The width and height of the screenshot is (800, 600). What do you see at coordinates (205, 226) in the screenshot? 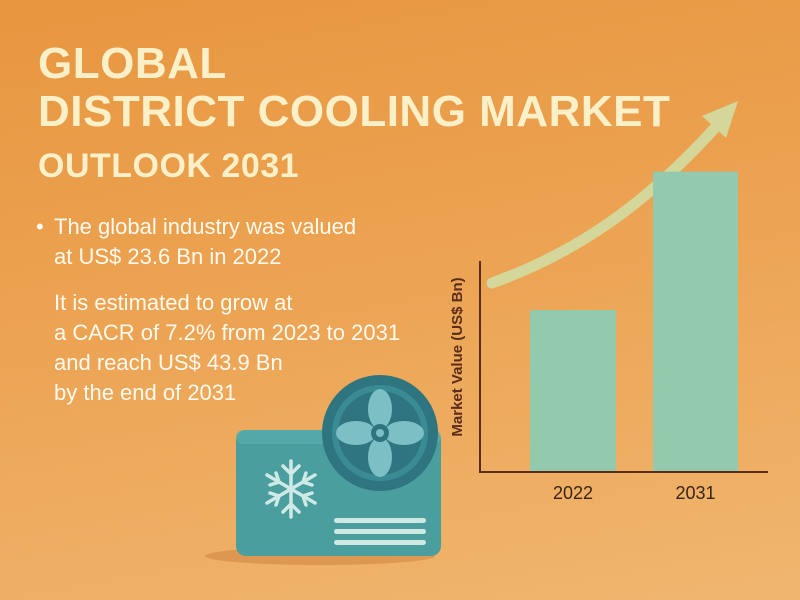
I see `bullet-line-1: The global industry was valued` at bounding box center [205, 226].